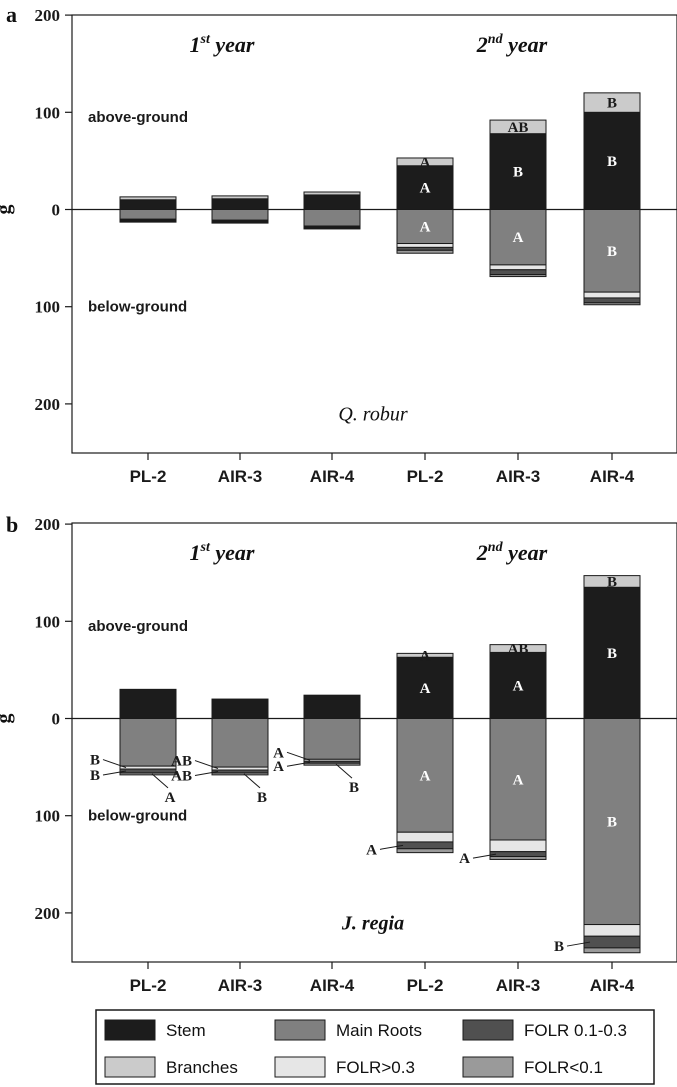 Image resolution: width=677 pixels, height=1087 pixels. I want to click on legend-swatch-stem, so click(130, 1030).